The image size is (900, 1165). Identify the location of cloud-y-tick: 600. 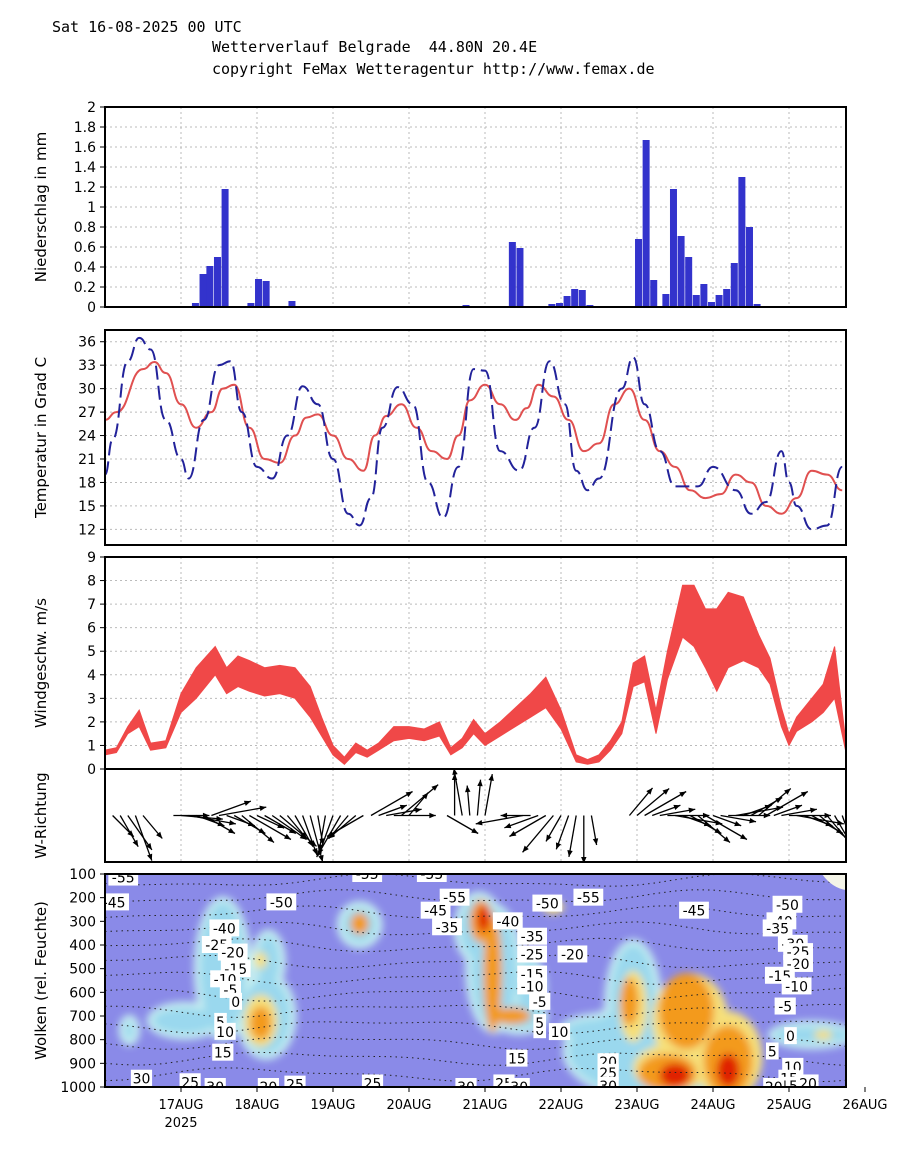
(82, 993).